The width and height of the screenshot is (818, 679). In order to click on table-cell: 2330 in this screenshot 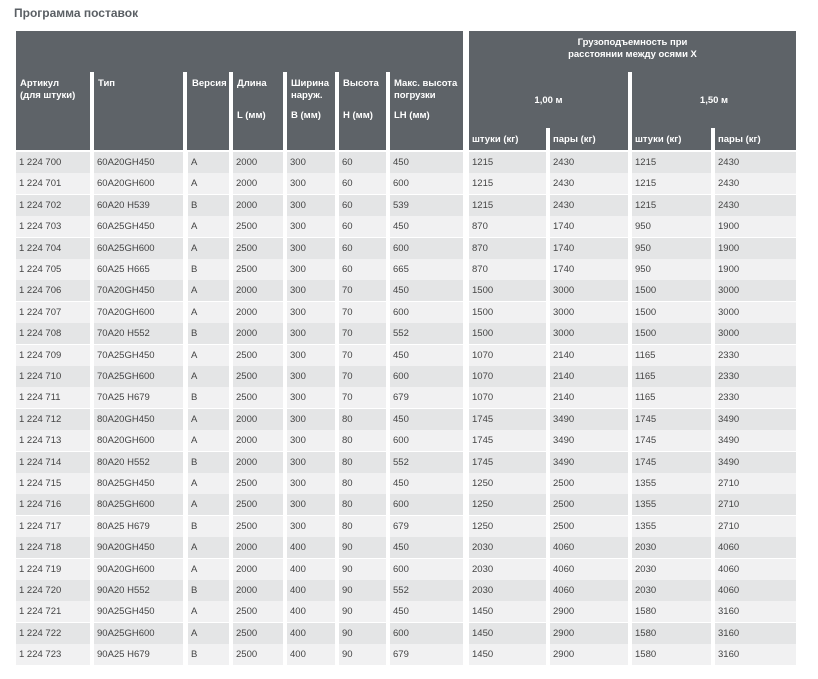, I will do `click(755, 398)`.